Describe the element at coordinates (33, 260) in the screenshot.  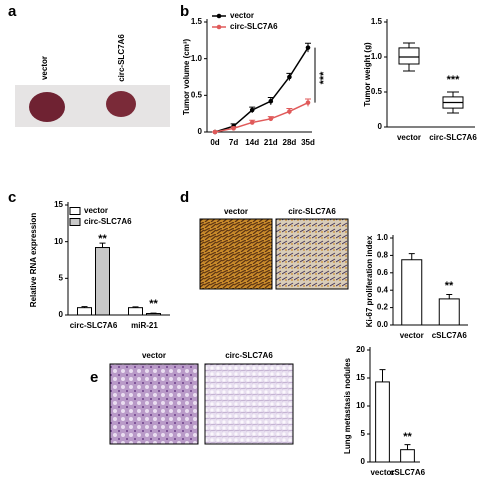
I see `y-axis-label: Relative RNA expression` at that location.